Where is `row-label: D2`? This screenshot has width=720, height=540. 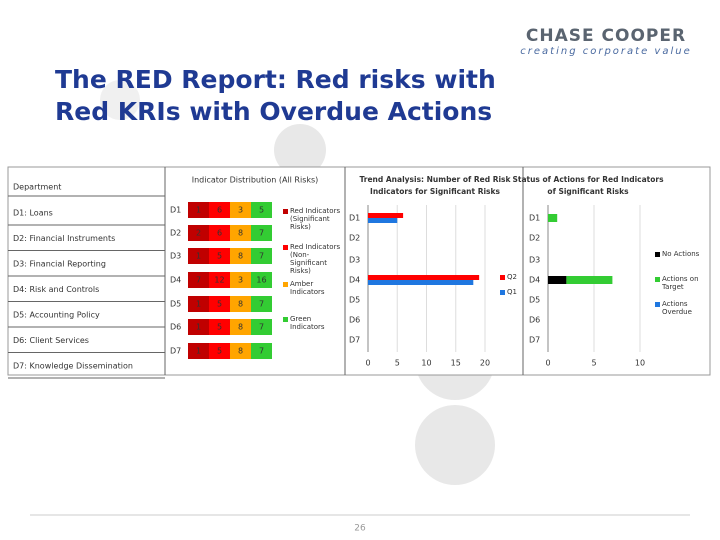 row-label: D2 is located at coordinates (175, 233).